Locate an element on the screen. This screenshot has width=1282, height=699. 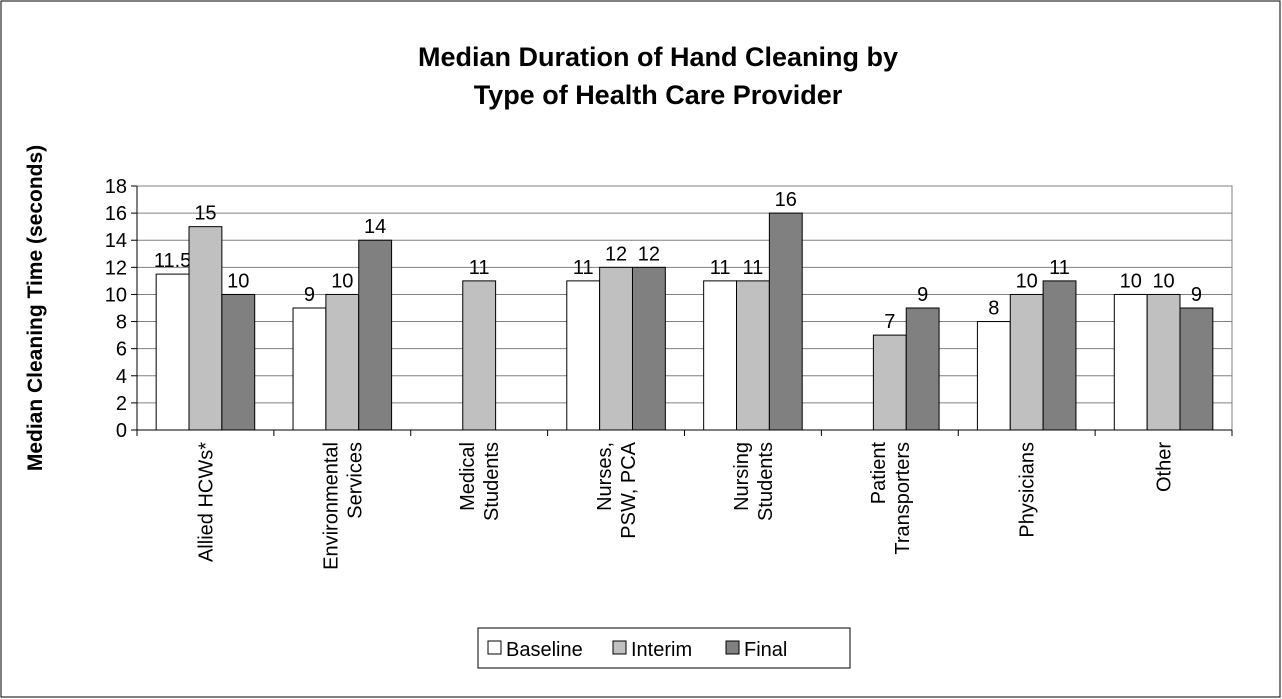
y-tick-label: 0 is located at coordinates (121, 431).